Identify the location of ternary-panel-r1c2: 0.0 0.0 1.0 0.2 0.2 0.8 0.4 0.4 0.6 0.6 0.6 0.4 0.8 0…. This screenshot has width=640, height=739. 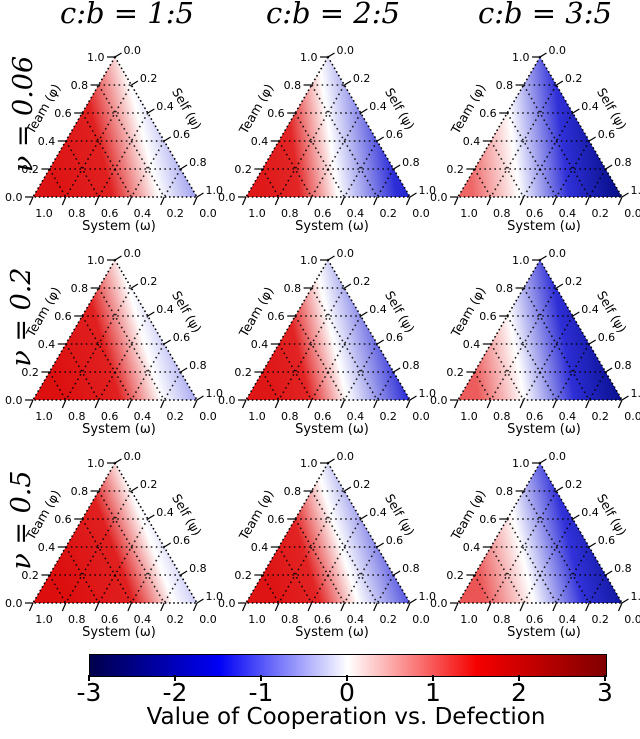
(327, 139).